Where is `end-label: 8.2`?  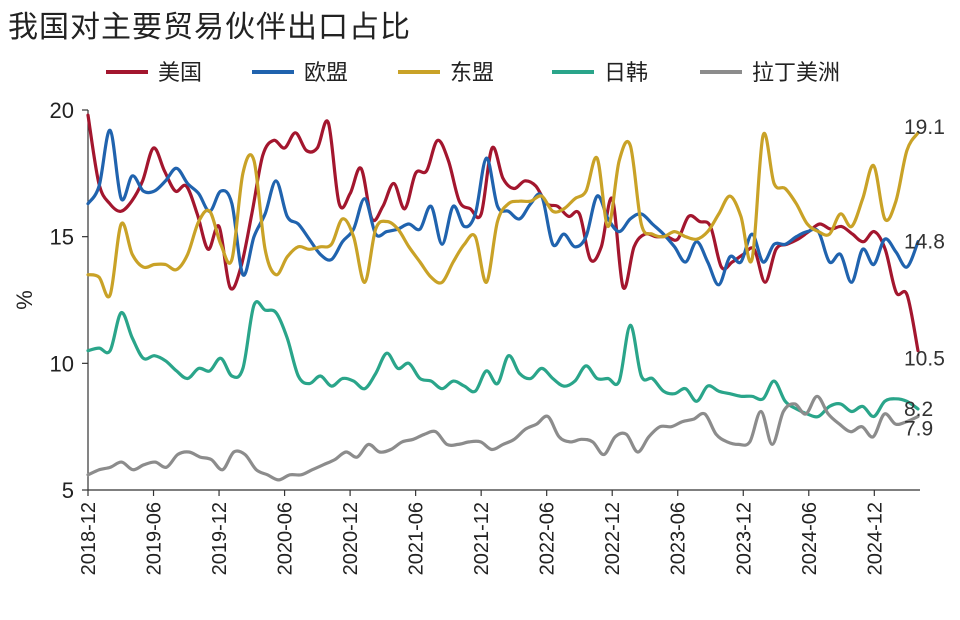
end-label: 8.2 is located at coordinates (918, 409).